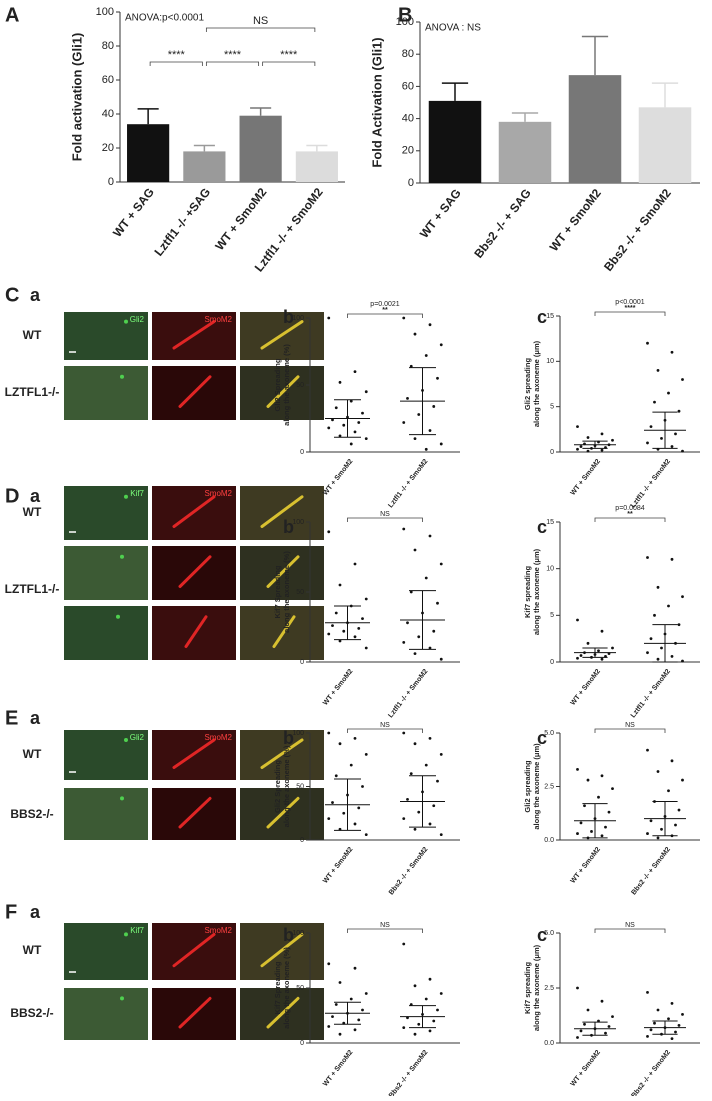 Image resolution: width=712 pixels, height=1101 pixels. Describe the element at coordinates (122, 376) in the screenshot. I see `cilium-spot` at that location.